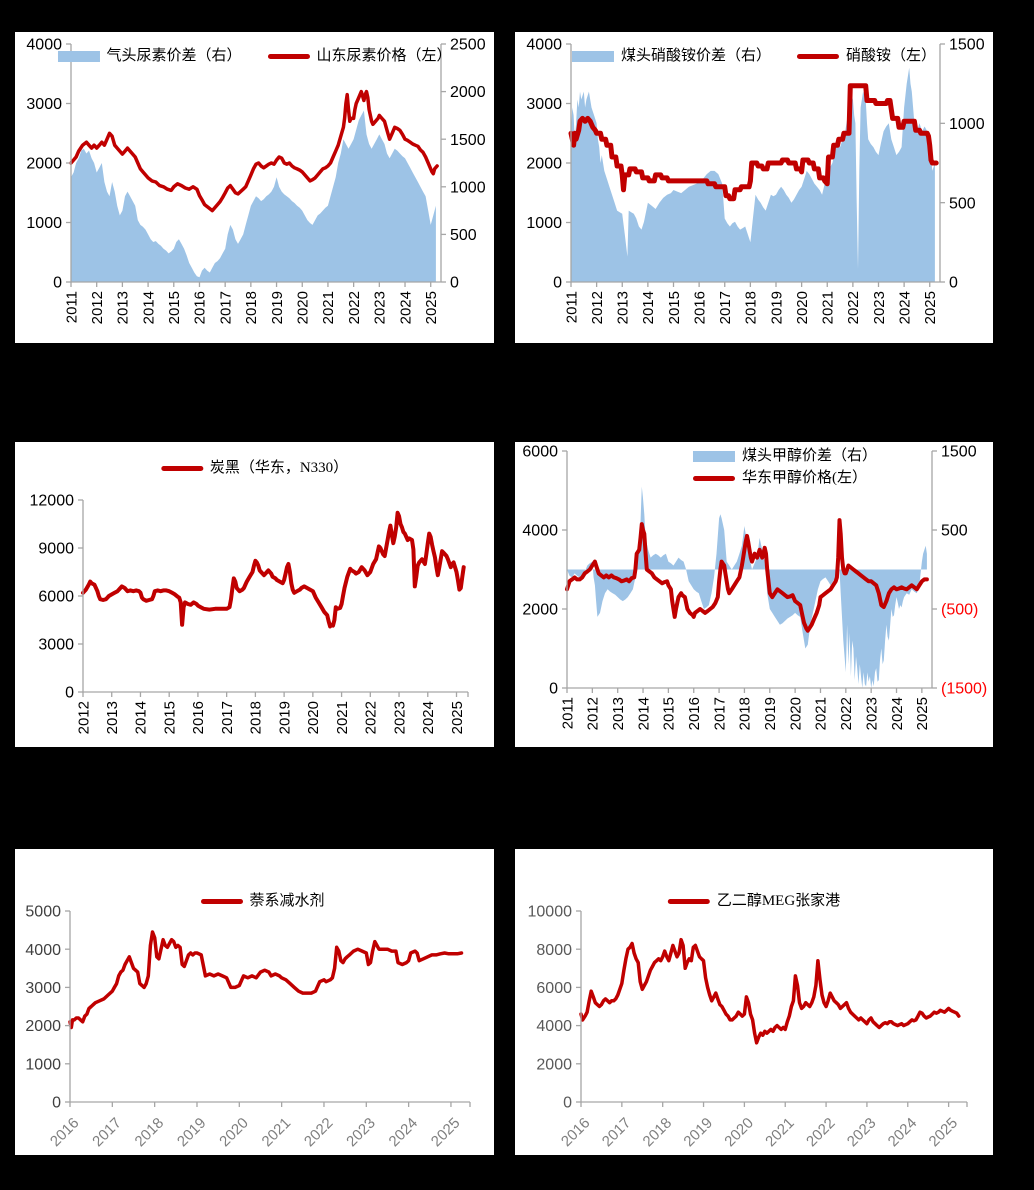 This screenshot has height=1190, width=1034. I want to click on legend-label: 煤头硝酸铵价差（右）, so click(695, 56).